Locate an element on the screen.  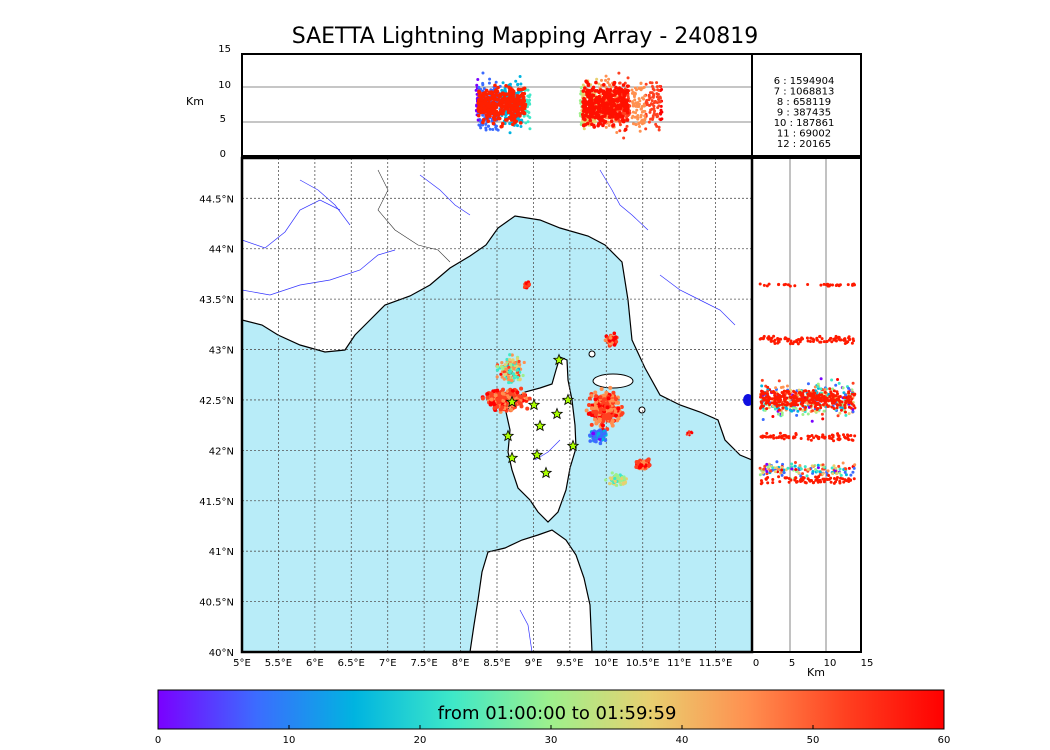
count-entry: 11 : 69002 is located at coordinates (804, 134).